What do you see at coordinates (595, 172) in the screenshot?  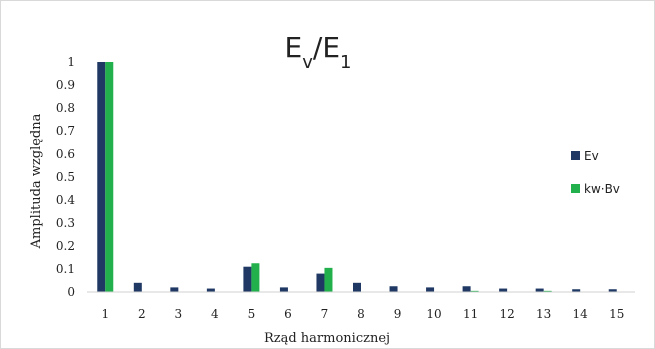 I see `legend: Ev kw·Bv` at bounding box center [595, 172].